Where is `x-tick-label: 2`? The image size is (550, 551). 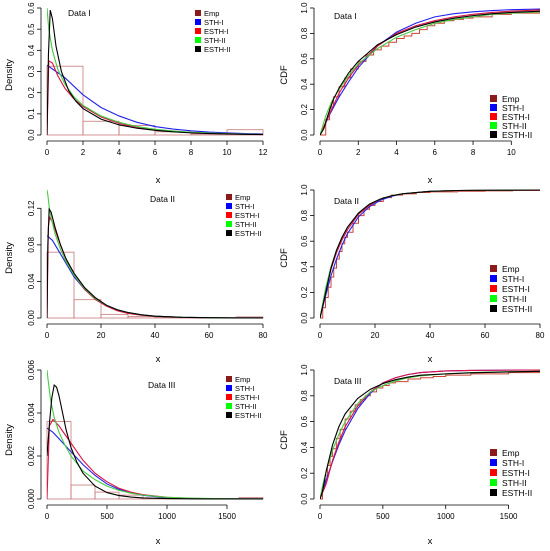
x-tick-label: 2 is located at coordinates (358, 152).